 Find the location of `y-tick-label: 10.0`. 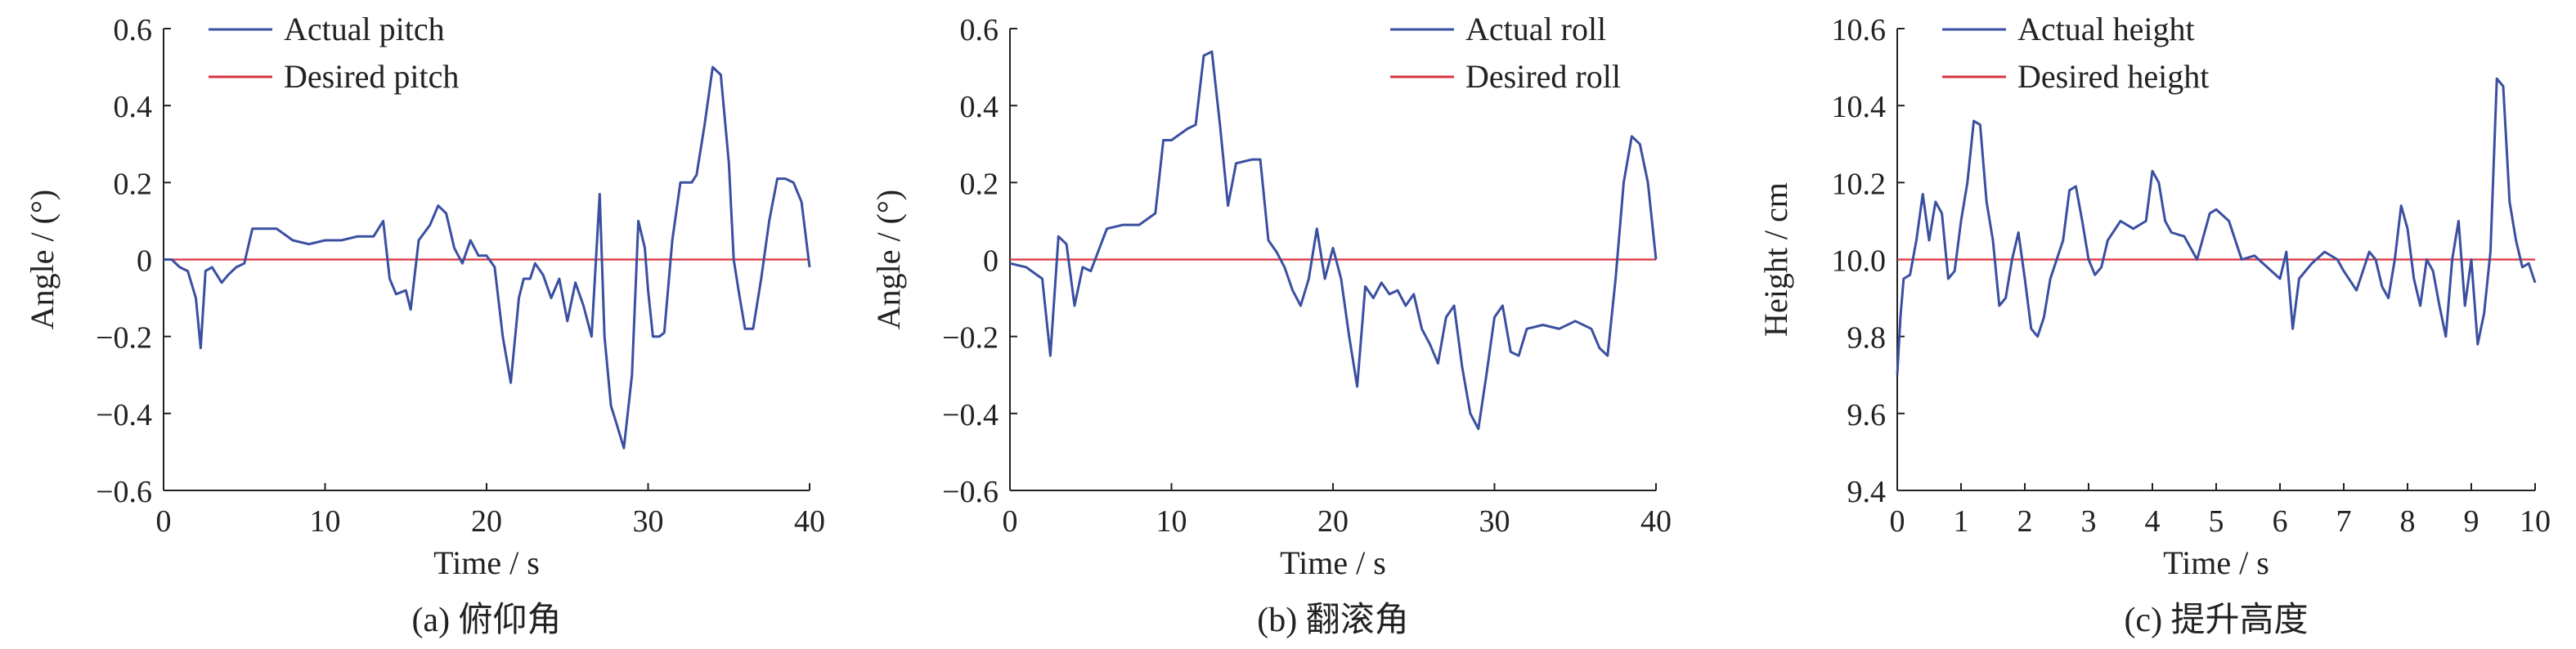

y-tick-label: 10.0 is located at coordinates (1859, 261).